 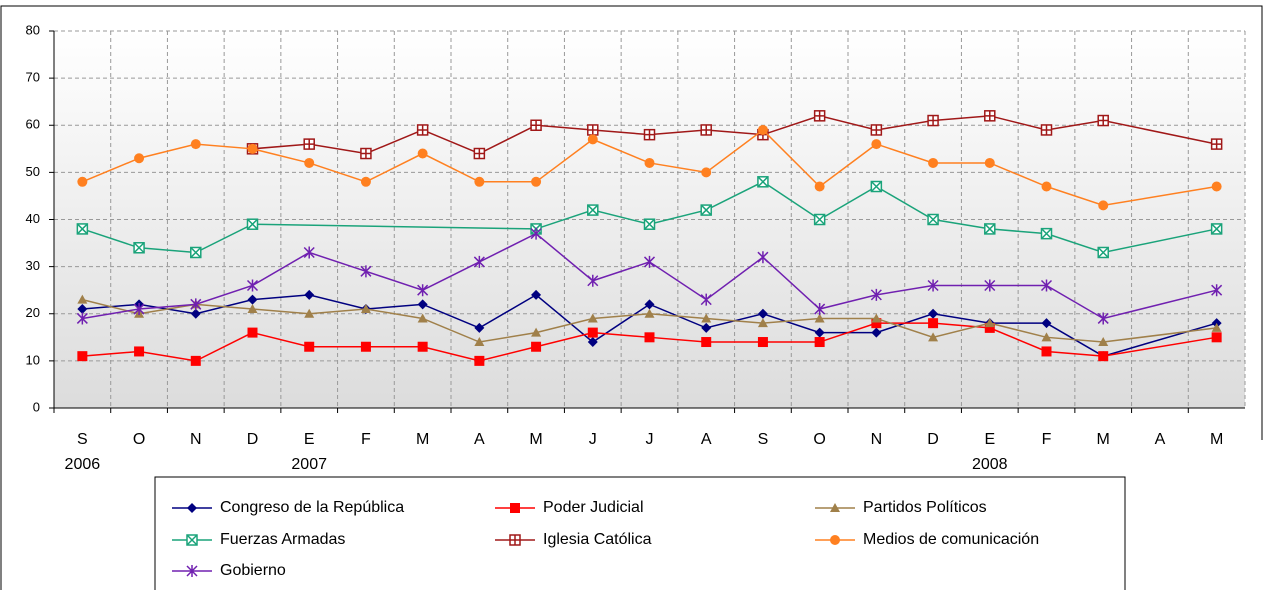 I want to click on y-tick-label: 60, so click(x=33, y=124).